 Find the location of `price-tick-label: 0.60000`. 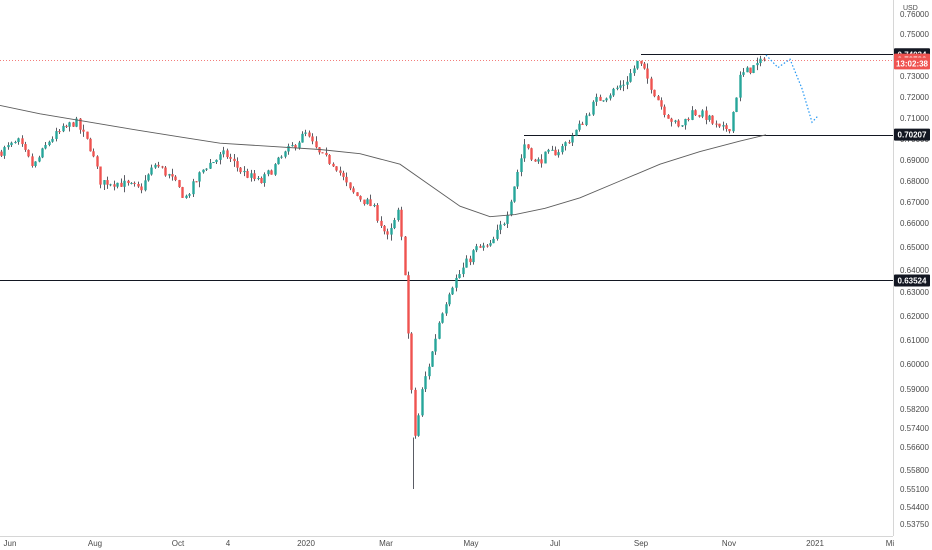

price-tick-label: 0.60000 is located at coordinates (914, 364).